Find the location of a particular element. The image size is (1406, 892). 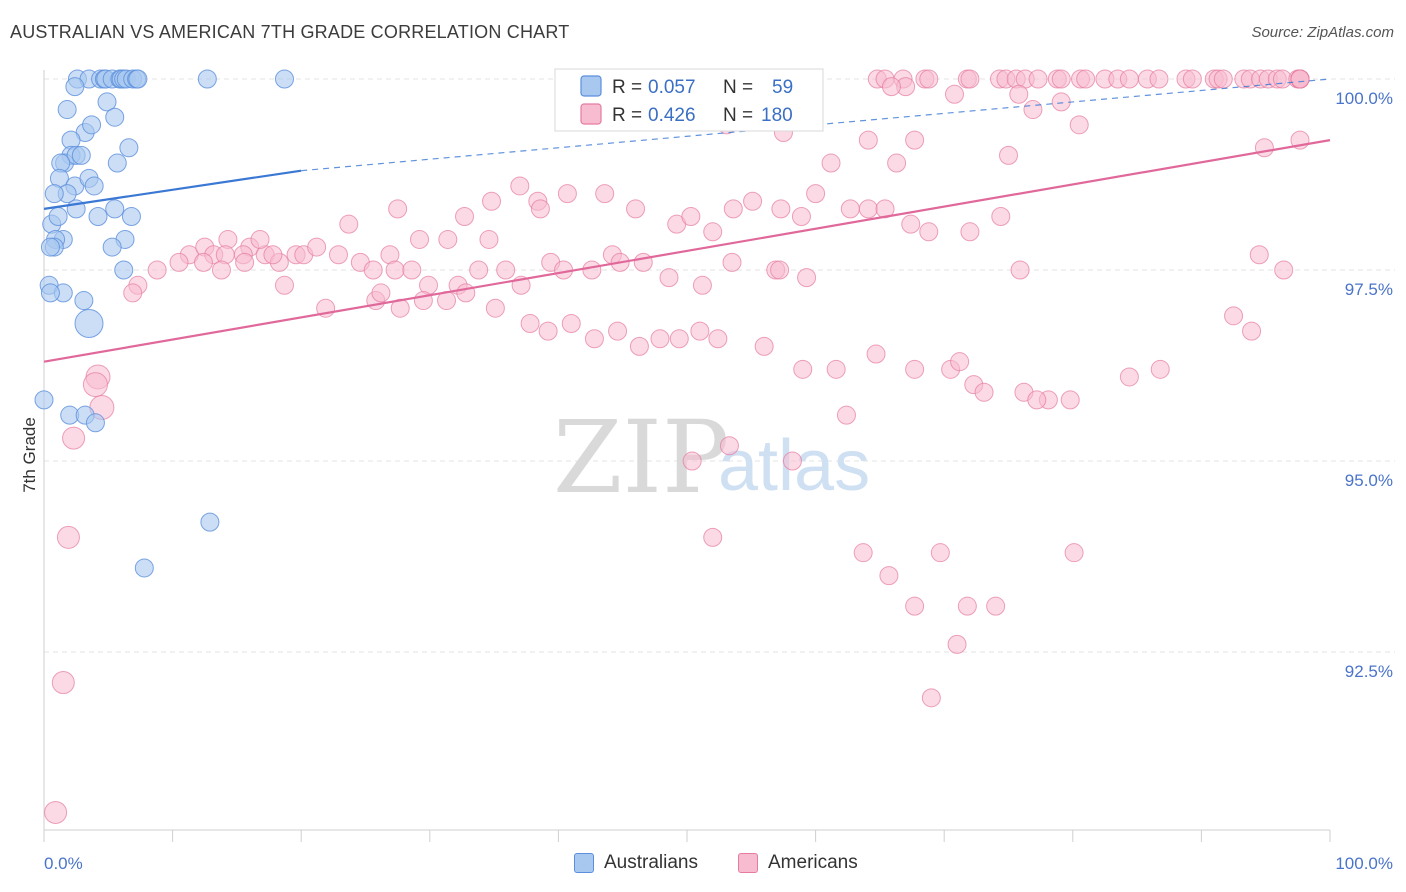

legend-item-australians: Australians is located at coordinates (636, 863).